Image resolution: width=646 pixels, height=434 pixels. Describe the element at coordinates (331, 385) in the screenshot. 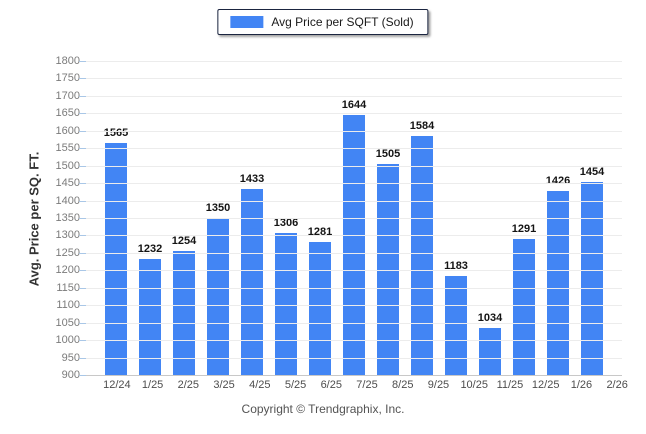

I see `x-tick-label: 6/25` at that location.